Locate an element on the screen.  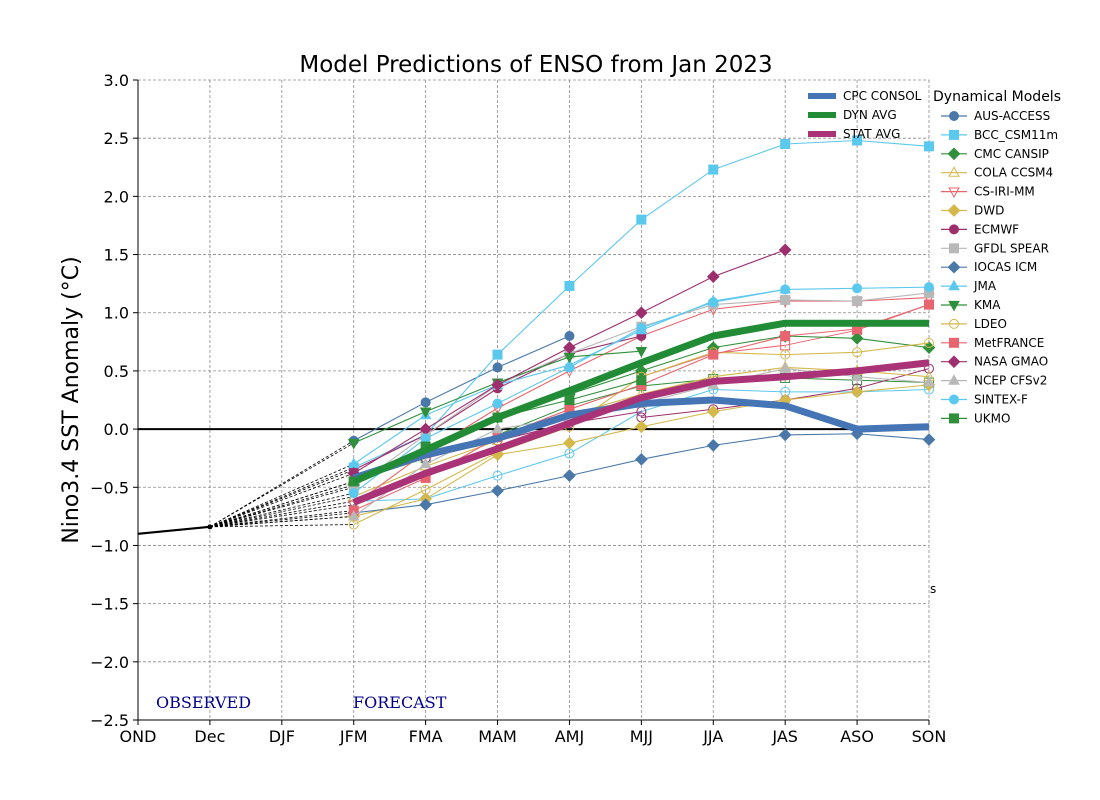
legend-model-label: AUS-ACCESS is located at coordinates (1012, 116).